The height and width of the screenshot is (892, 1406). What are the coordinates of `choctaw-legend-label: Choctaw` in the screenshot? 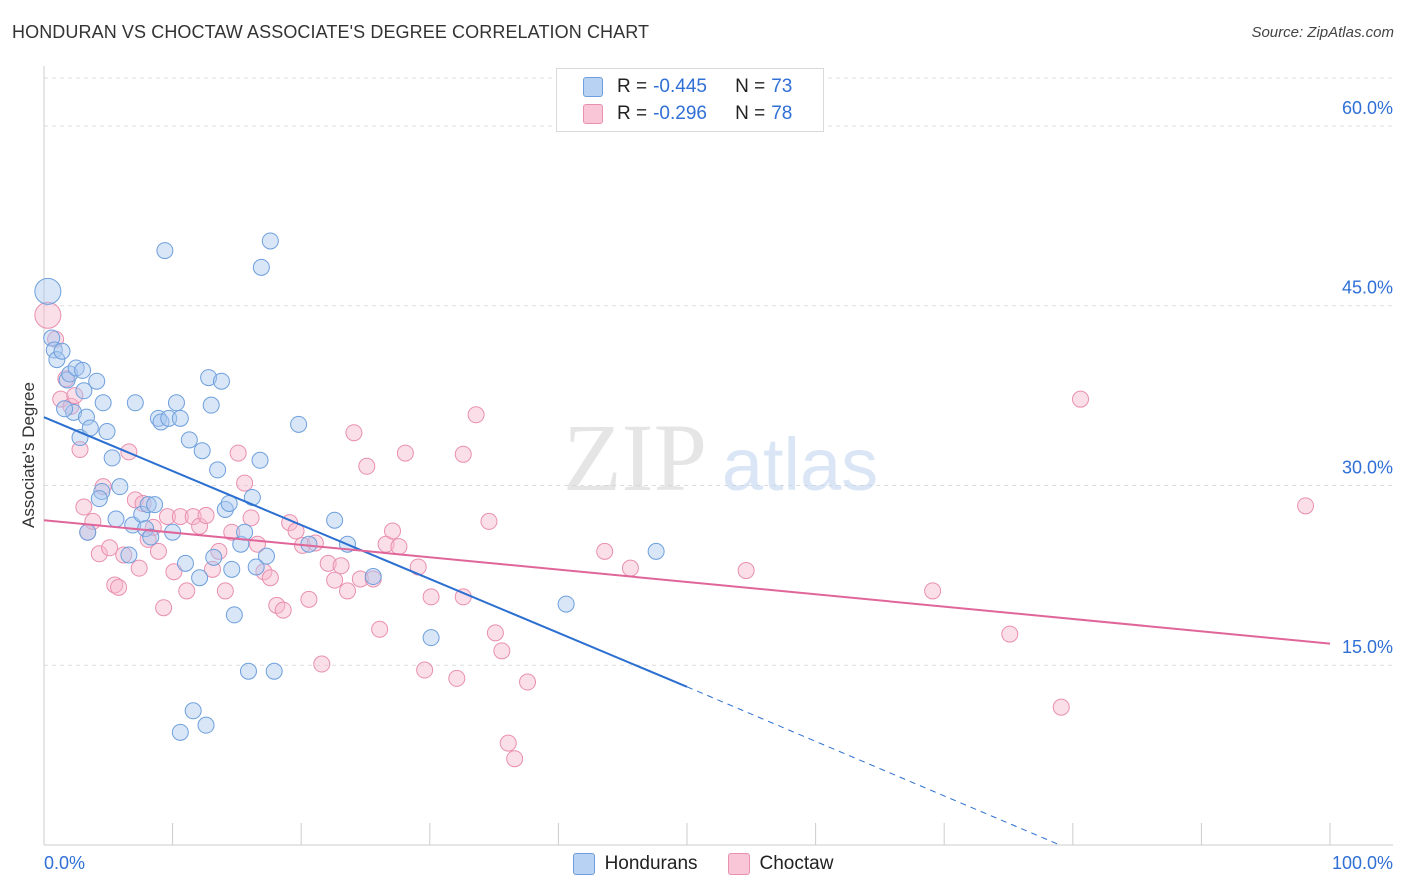 It's located at (796, 863).